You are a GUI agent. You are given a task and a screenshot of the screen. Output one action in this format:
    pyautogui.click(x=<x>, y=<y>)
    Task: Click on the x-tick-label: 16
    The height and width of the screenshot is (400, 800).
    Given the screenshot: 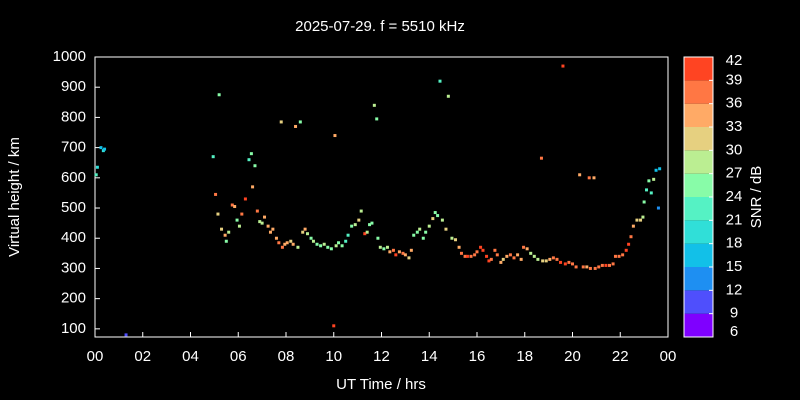 What is the action you would take?
    pyautogui.click(x=477, y=356)
    